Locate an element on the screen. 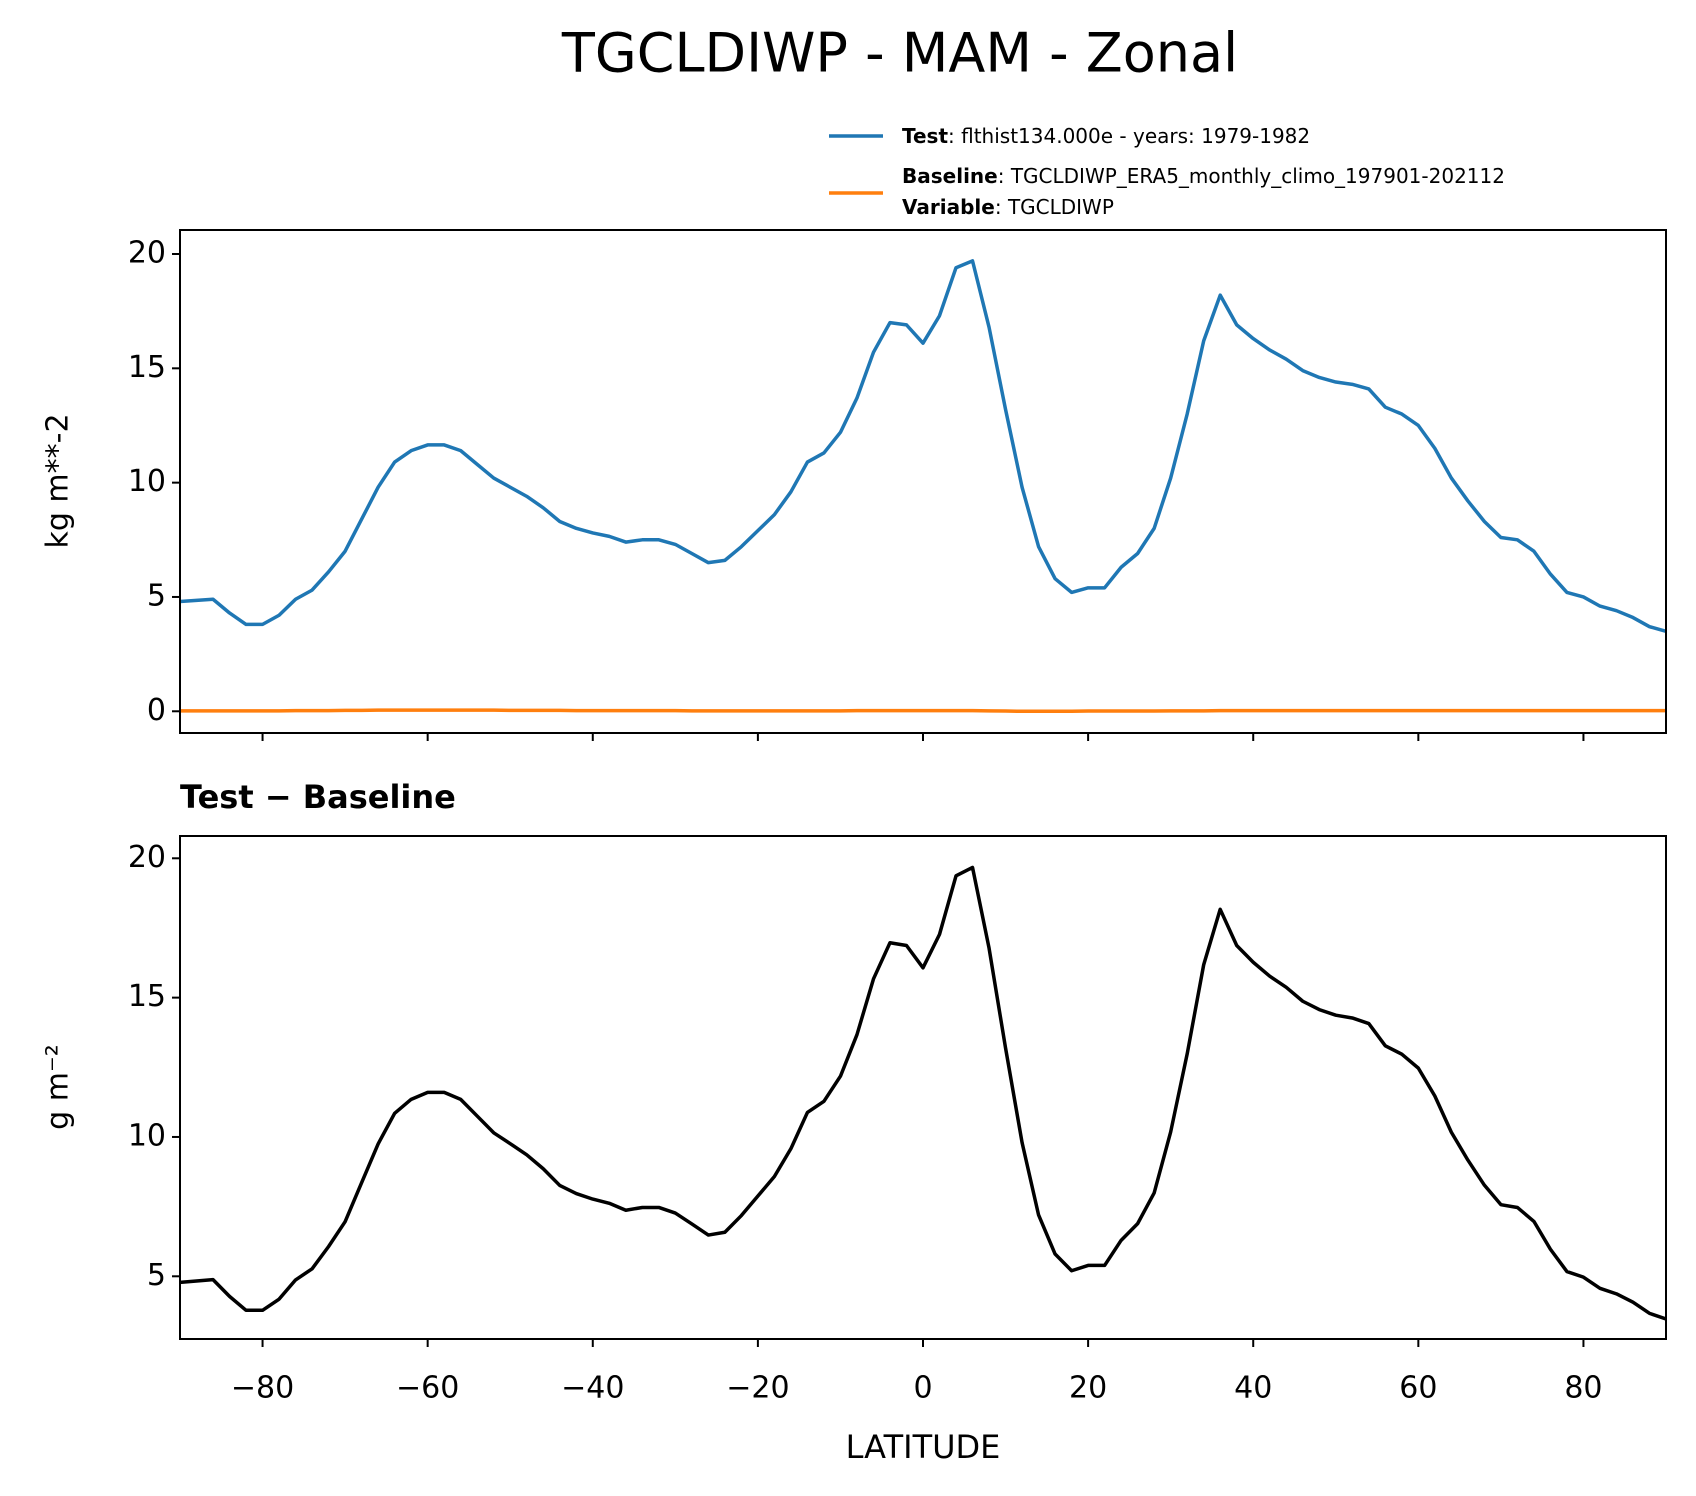 Image resolution: width=1696 pixels, height=1496 pixels. series-line is located at coordinates (923, 711).